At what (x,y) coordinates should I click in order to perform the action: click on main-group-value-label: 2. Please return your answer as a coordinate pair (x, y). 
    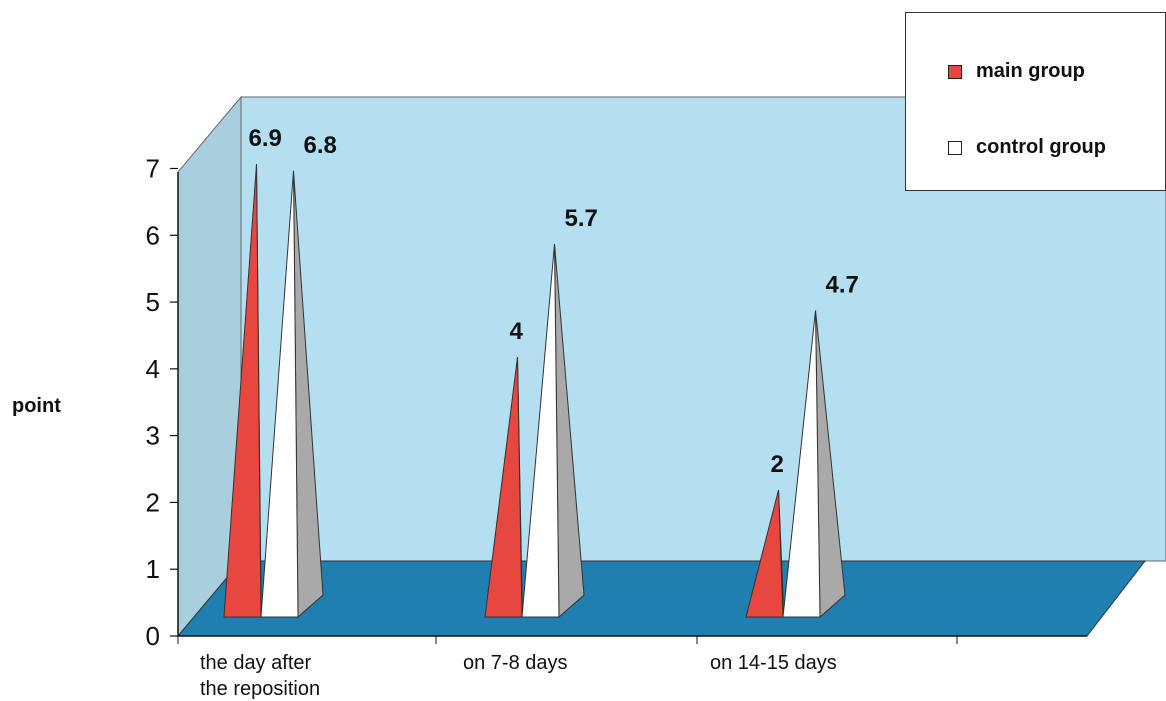
    Looking at the image, I should click on (777, 464).